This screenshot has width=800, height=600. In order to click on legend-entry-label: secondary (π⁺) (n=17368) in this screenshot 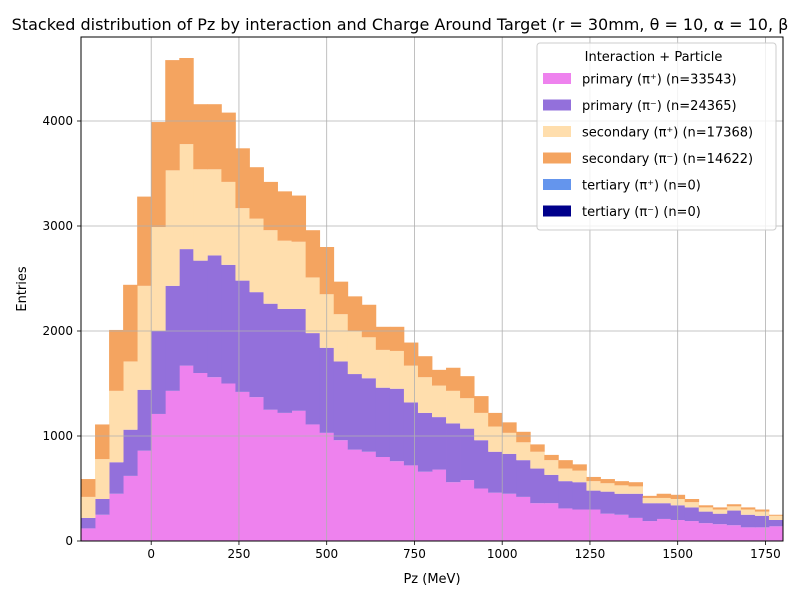, I will do `click(667, 133)`.